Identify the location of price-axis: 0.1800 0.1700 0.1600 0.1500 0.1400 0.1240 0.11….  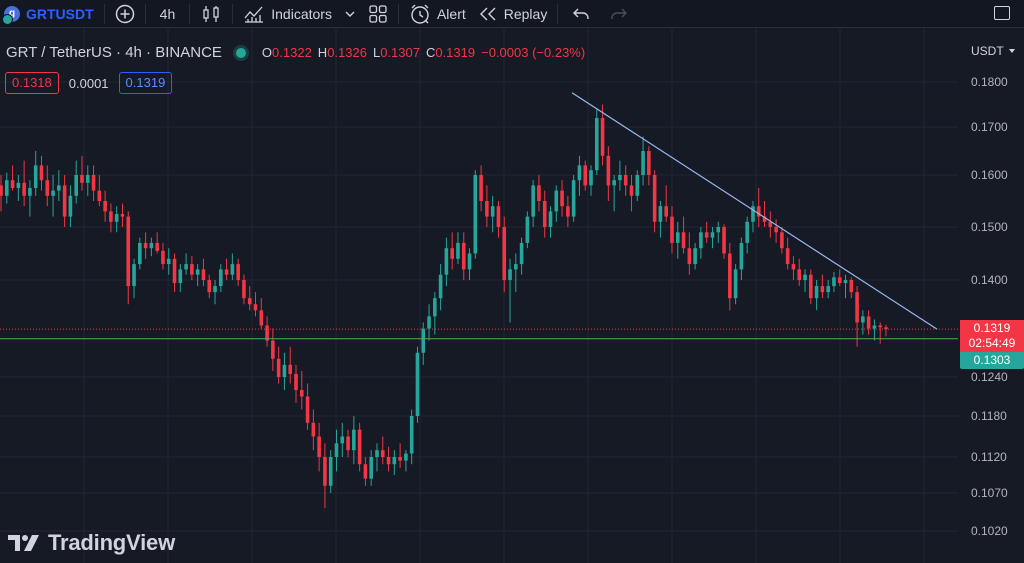
(989, 306).